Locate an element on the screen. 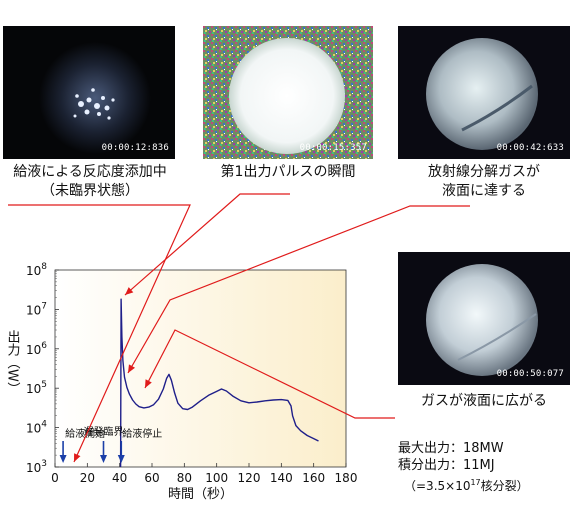  caption-gas-spreads: ガスが液面に広がる is located at coordinates (484, 401).